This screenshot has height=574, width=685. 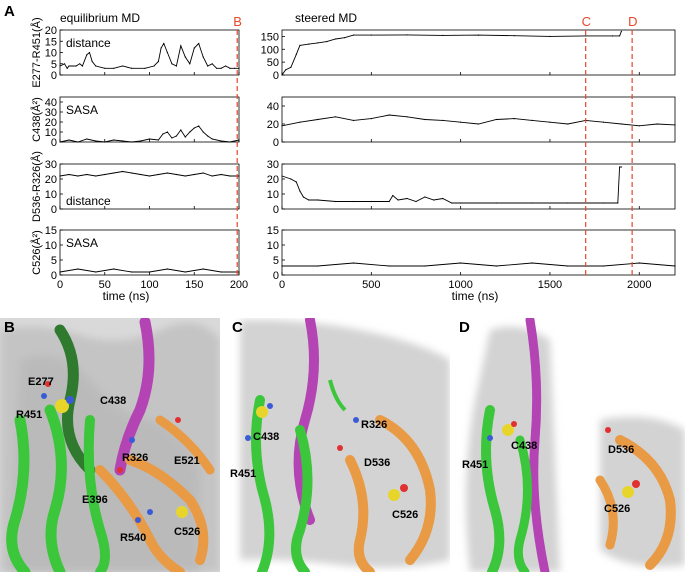 I want to click on x-tick-label: 2000, so click(x=639, y=285).